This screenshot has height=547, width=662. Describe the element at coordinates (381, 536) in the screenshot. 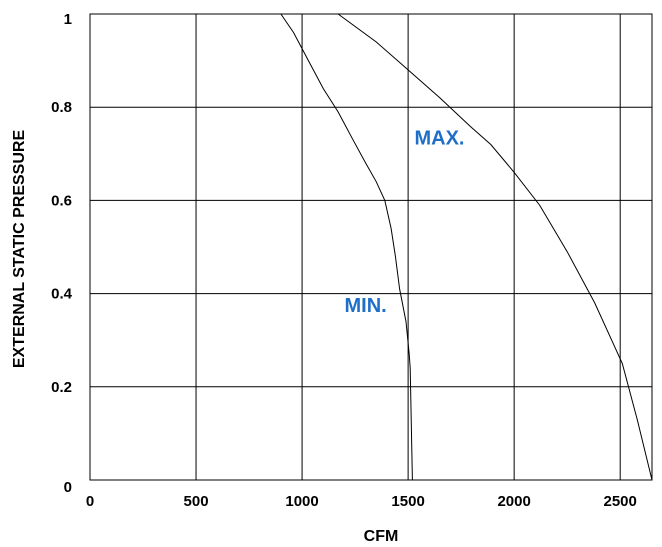

I see `x-axis-label: CFM` at that location.